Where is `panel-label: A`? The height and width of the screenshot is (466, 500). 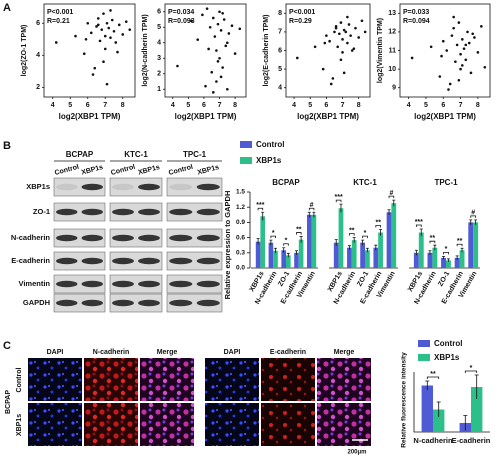 panel-label: A is located at coordinates (7, 8).